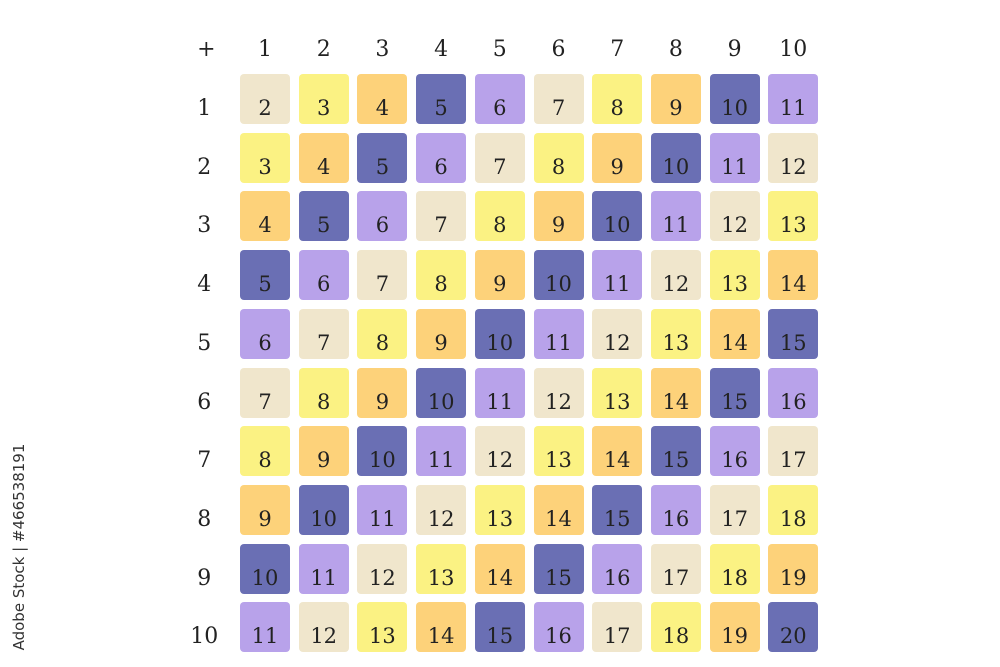 This screenshot has width=1000, height=667. Describe the element at coordinates (558, 49) in the screenshot. I see `column-header: 6` at that location.